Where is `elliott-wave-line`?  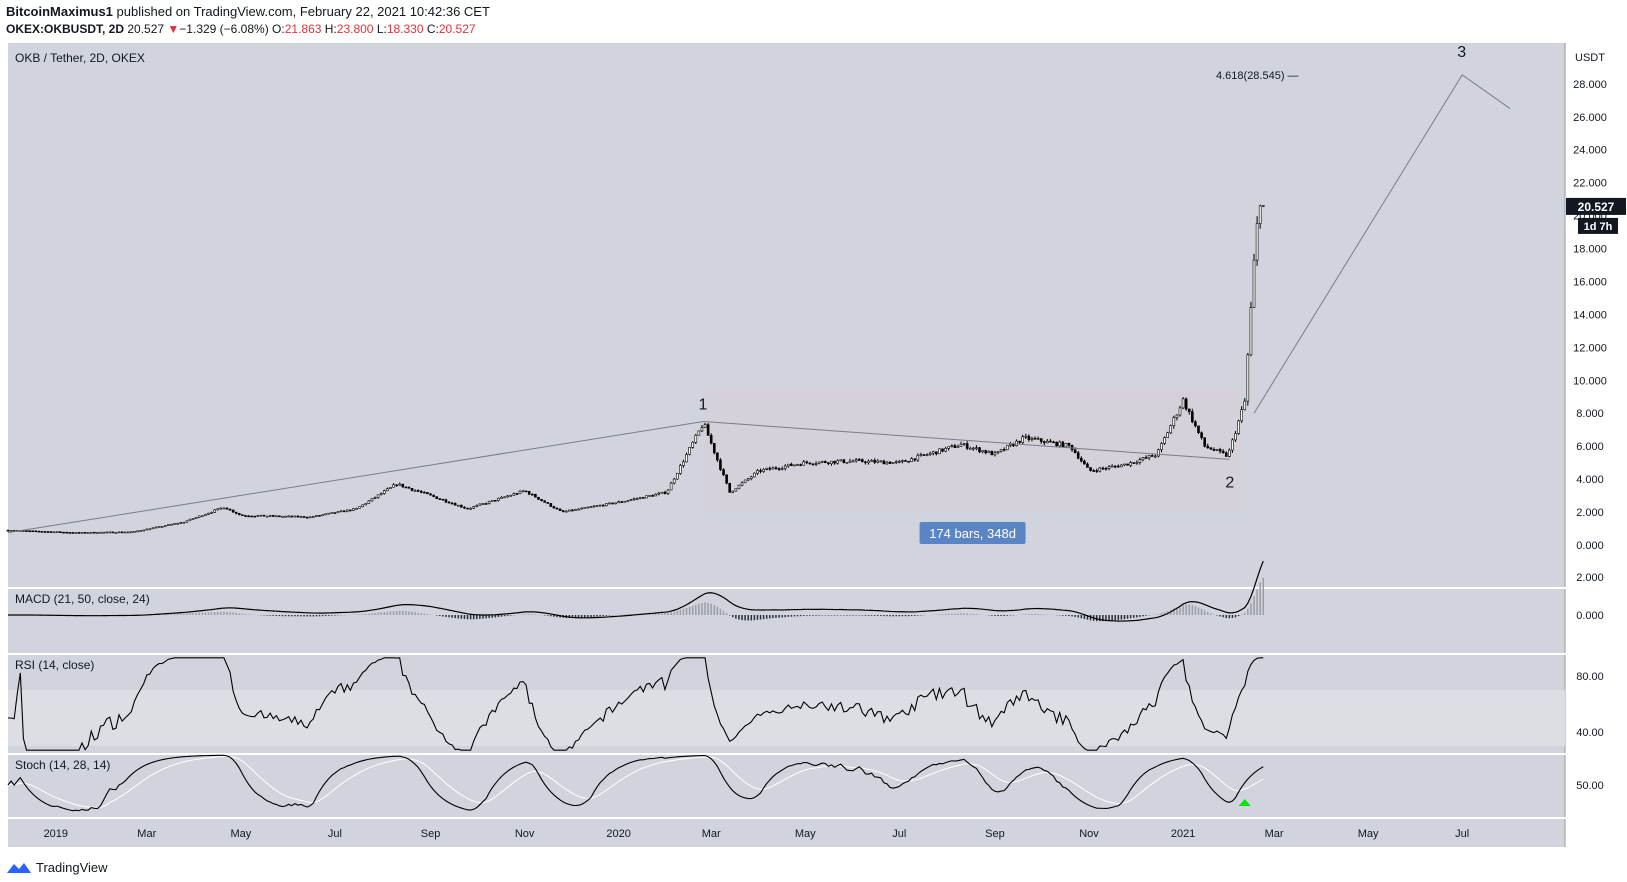
elliott-wave-line is located at coordinates (618, 477).